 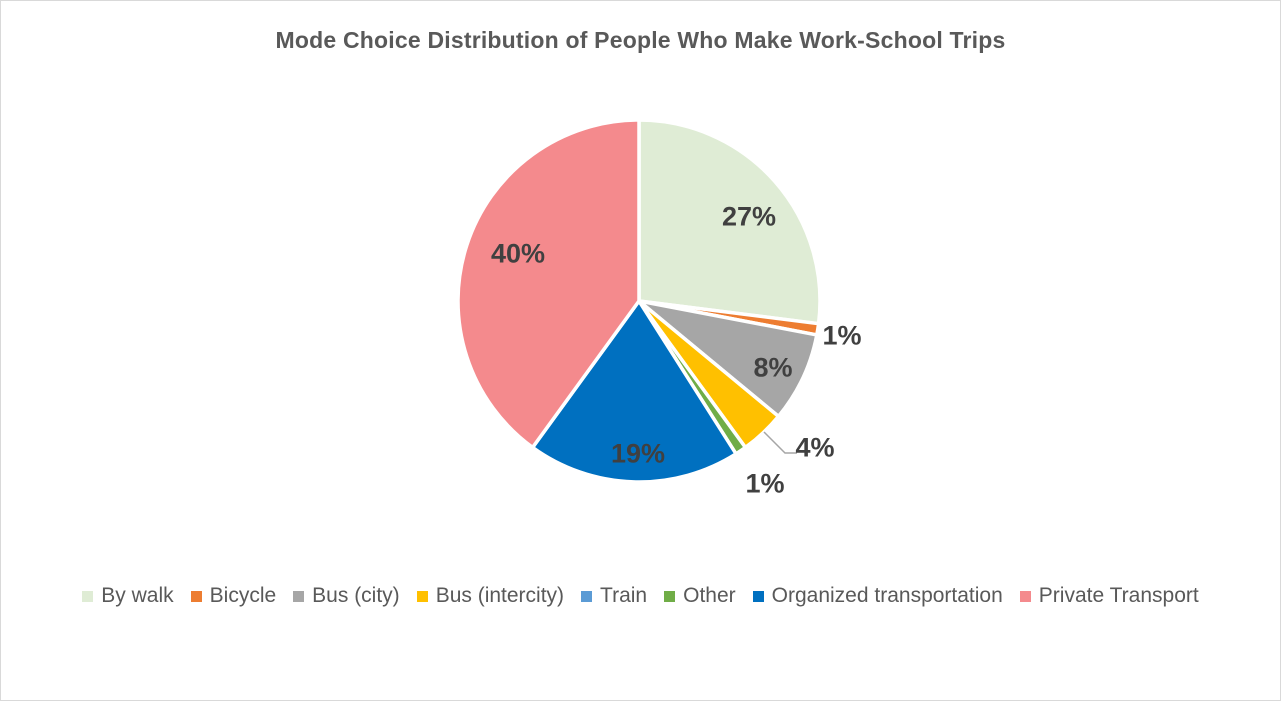 What do you see at coordinates (749, 217) in the screenshot?
I see `data-label-by-walk: 27%` at bounding box center [749, 217].